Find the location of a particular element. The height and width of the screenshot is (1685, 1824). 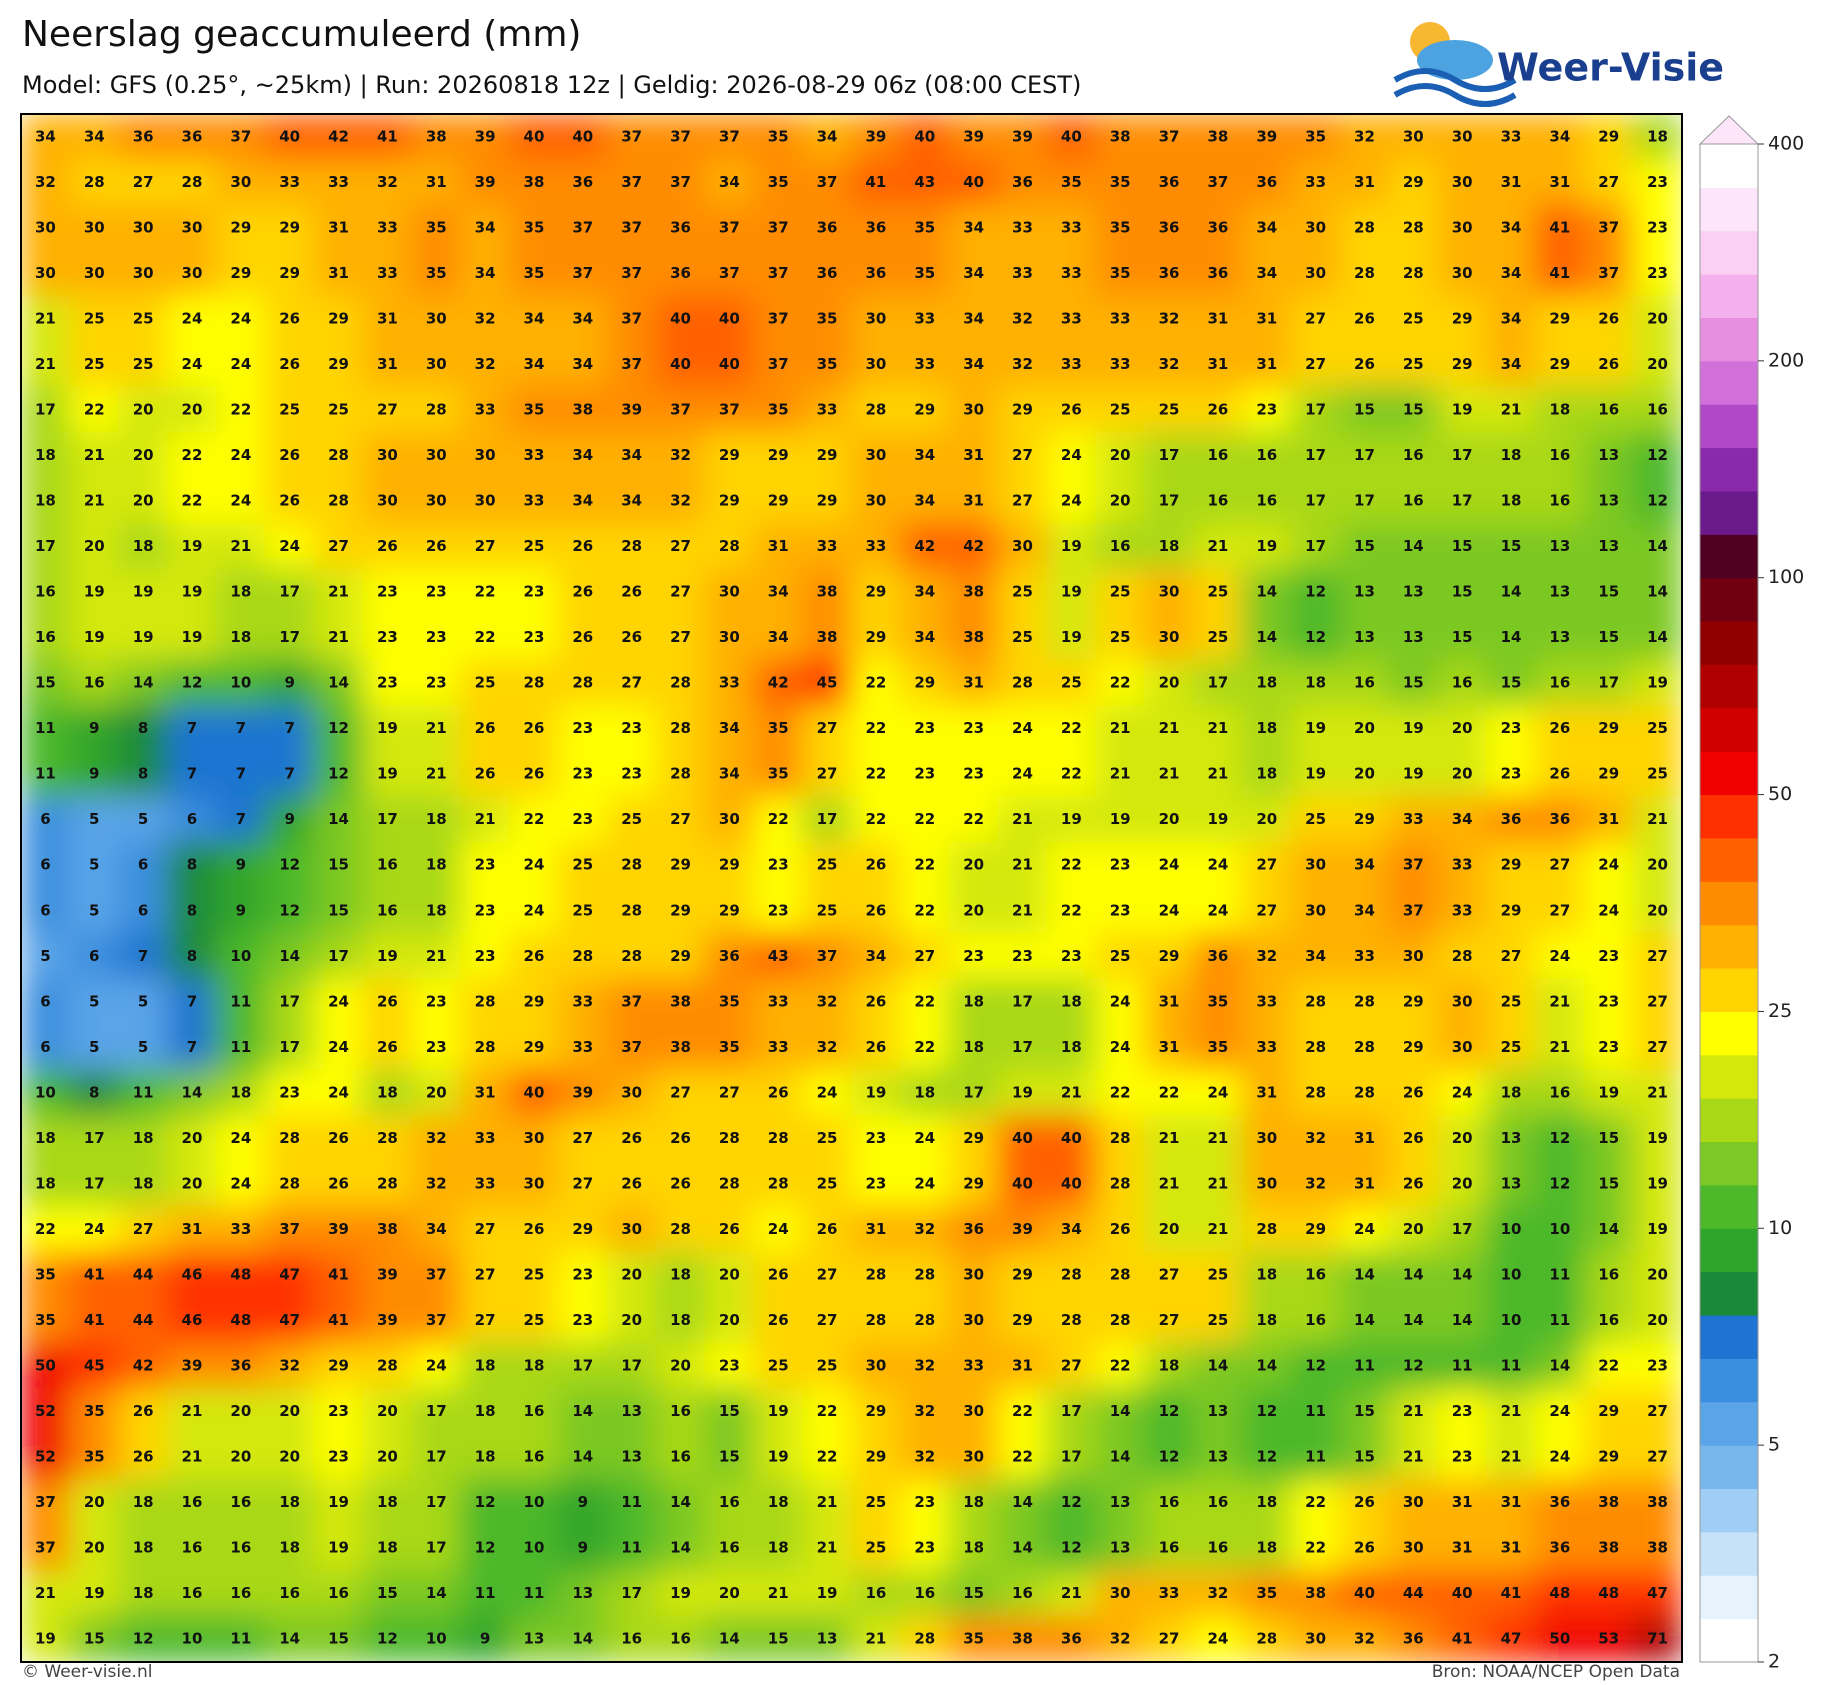

cell-value: 32 is located at coordinates (1315, 1183).